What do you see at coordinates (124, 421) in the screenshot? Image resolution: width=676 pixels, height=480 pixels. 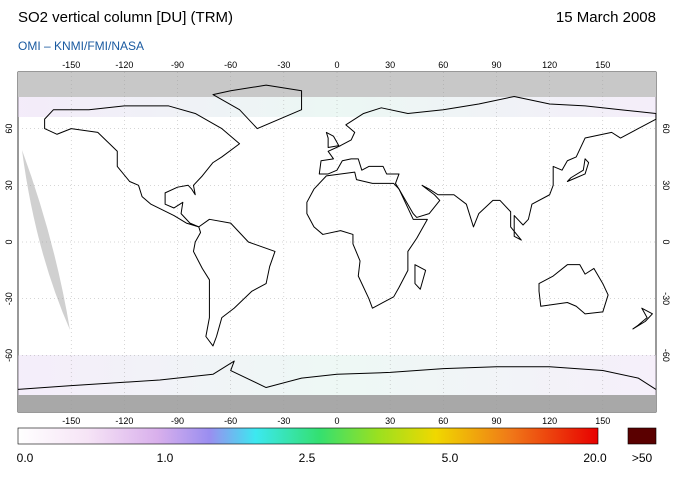 I see `lon-label-bottom: -120` at bounding box center [124, 421].